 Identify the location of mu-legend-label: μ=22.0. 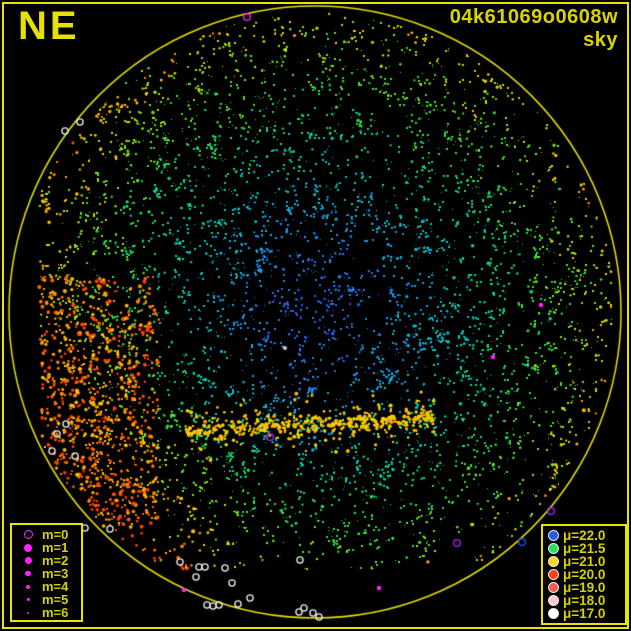
(584, 535).